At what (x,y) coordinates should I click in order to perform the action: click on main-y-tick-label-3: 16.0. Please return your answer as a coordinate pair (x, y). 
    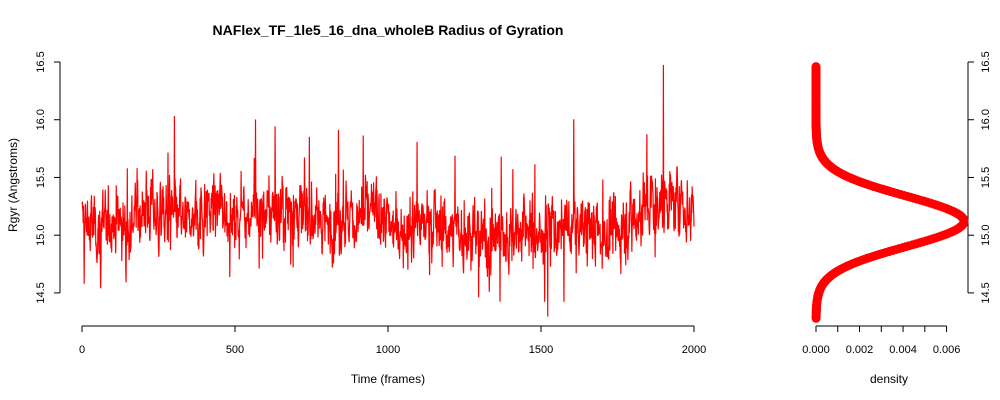
    Looking at the image, I should click on (41, 119).